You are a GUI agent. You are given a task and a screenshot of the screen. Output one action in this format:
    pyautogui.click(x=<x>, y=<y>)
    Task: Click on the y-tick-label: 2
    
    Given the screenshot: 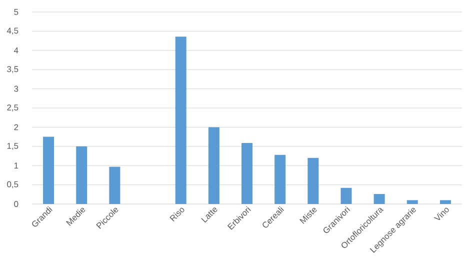 What is the action you would take?
    pyautogui.click(x=16, y=127)
    